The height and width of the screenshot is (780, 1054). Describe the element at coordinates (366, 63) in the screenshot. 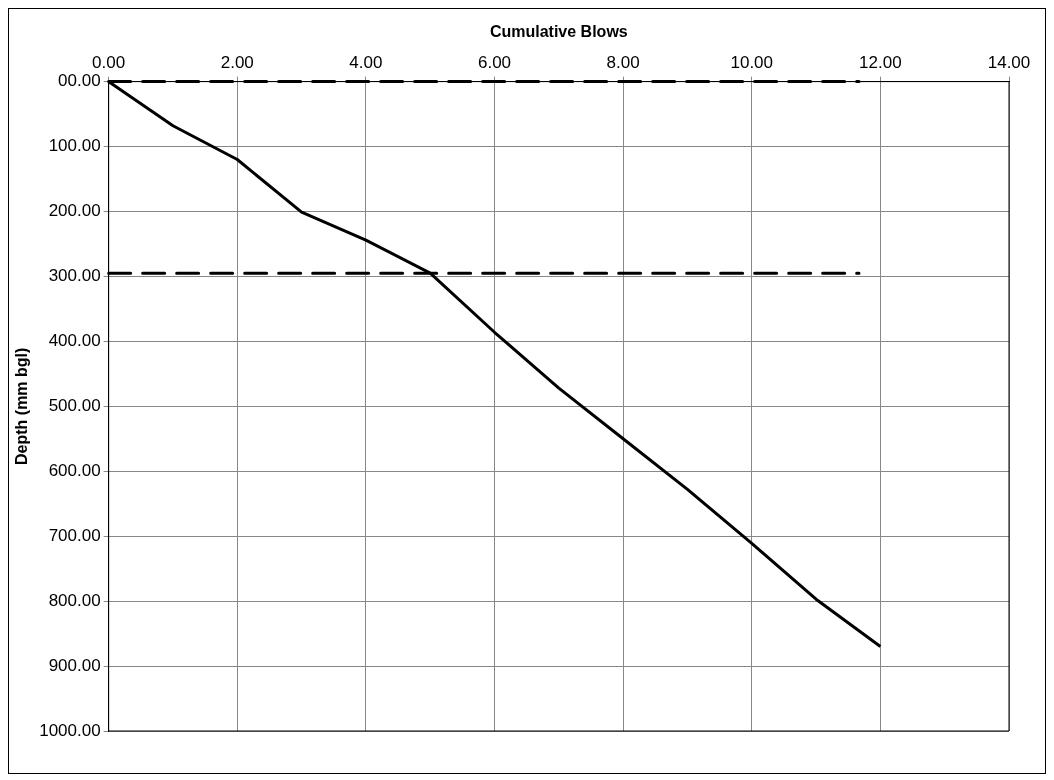

I see `x-tick-label: 4.00` at that location.